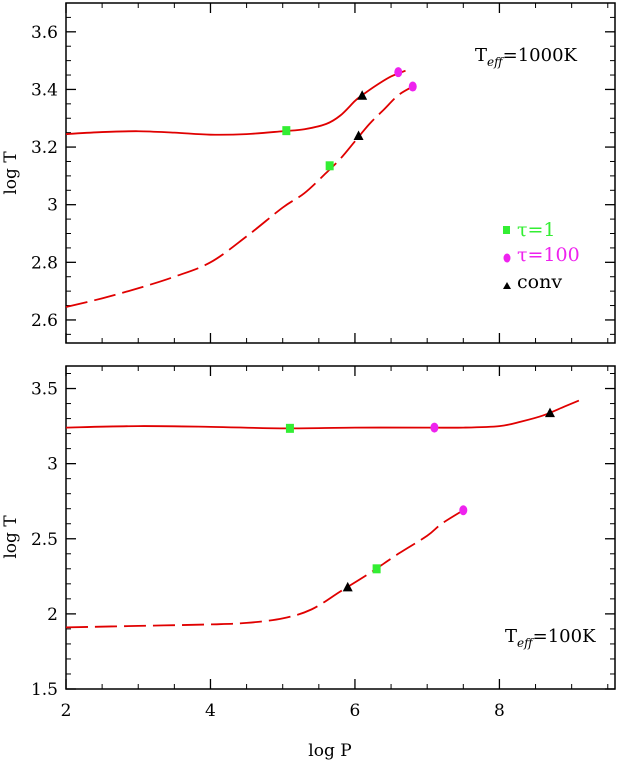  What do you see at coordinates (210, 711) in the screenshot?
I see `bottom-x-tick-label: 4` at bounding box center [210, 711].